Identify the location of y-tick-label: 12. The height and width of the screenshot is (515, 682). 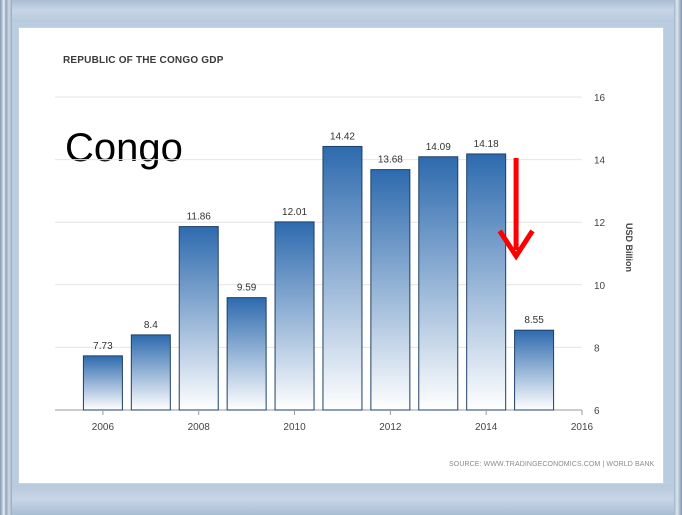
(600, 223).